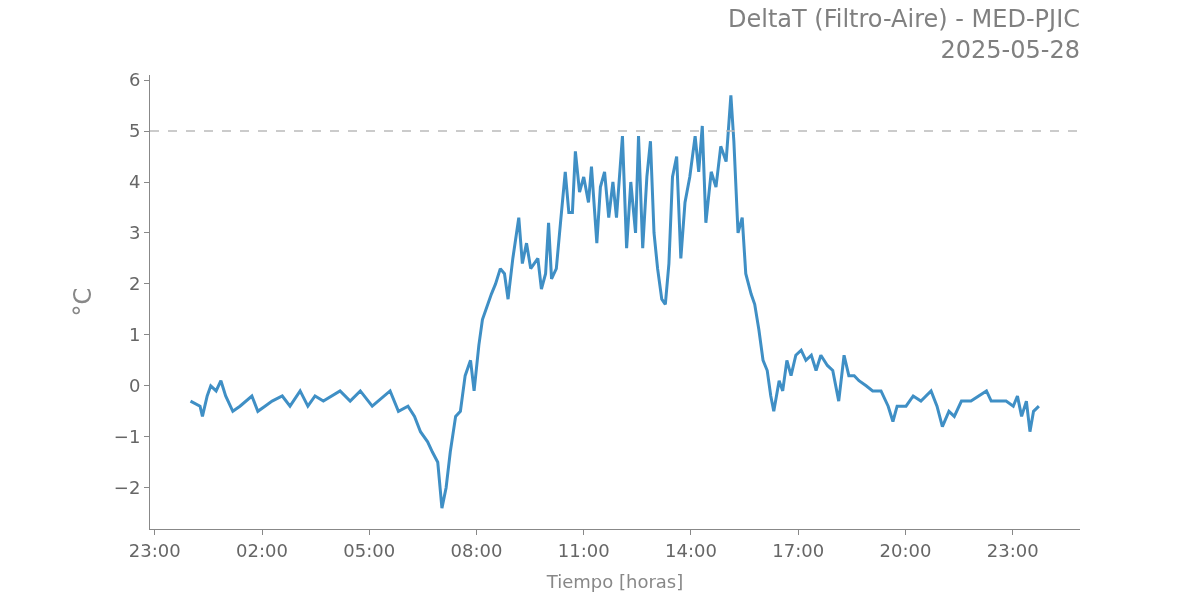  What do you see at coordinates (134, 386) in the screenshot?
I see `y-tick-label: 0` at bounding box center [134, 386].